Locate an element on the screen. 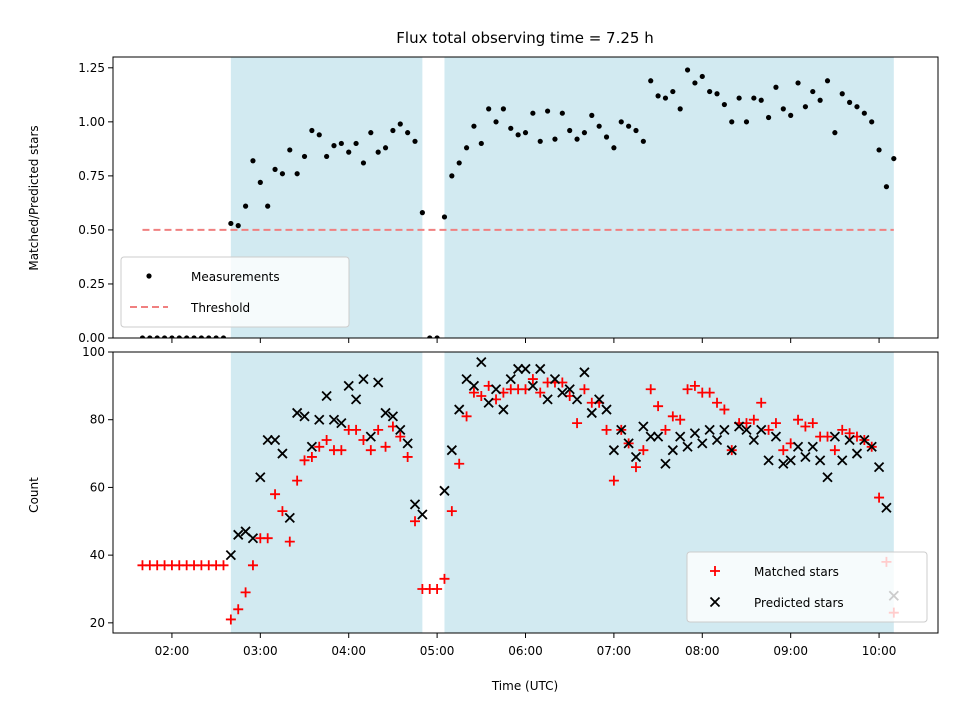 This screenshot has width=960, height=724. x-tick-label: 05:00 is located at coordinates (437, 651).